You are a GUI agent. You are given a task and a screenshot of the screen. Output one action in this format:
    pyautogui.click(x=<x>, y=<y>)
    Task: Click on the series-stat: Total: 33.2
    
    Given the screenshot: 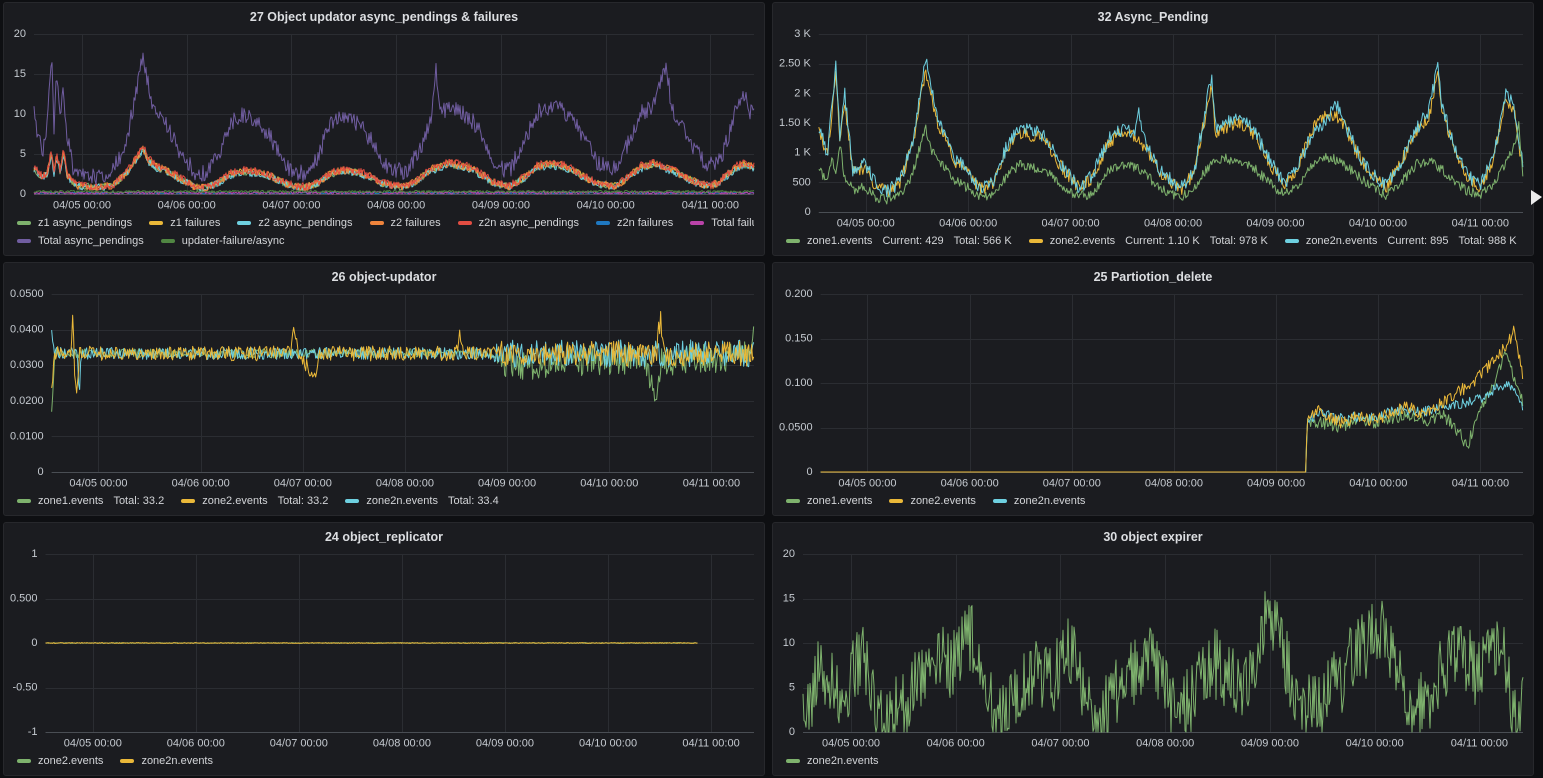 What is the action you would take?
    pyautogui.click(x=139, y=501)
    